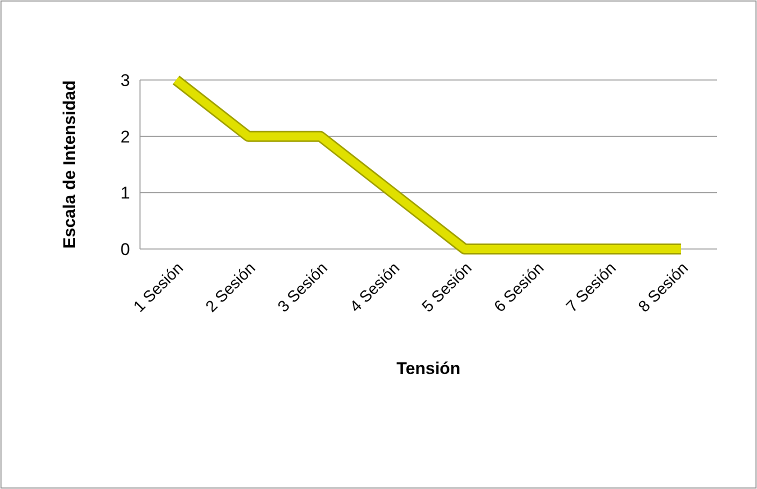 The image size is (757, 489). What do you see at coordinates (125, 136) in the screenshot?
I see `y-tick-label: 2` at bounding box center [125, 136].